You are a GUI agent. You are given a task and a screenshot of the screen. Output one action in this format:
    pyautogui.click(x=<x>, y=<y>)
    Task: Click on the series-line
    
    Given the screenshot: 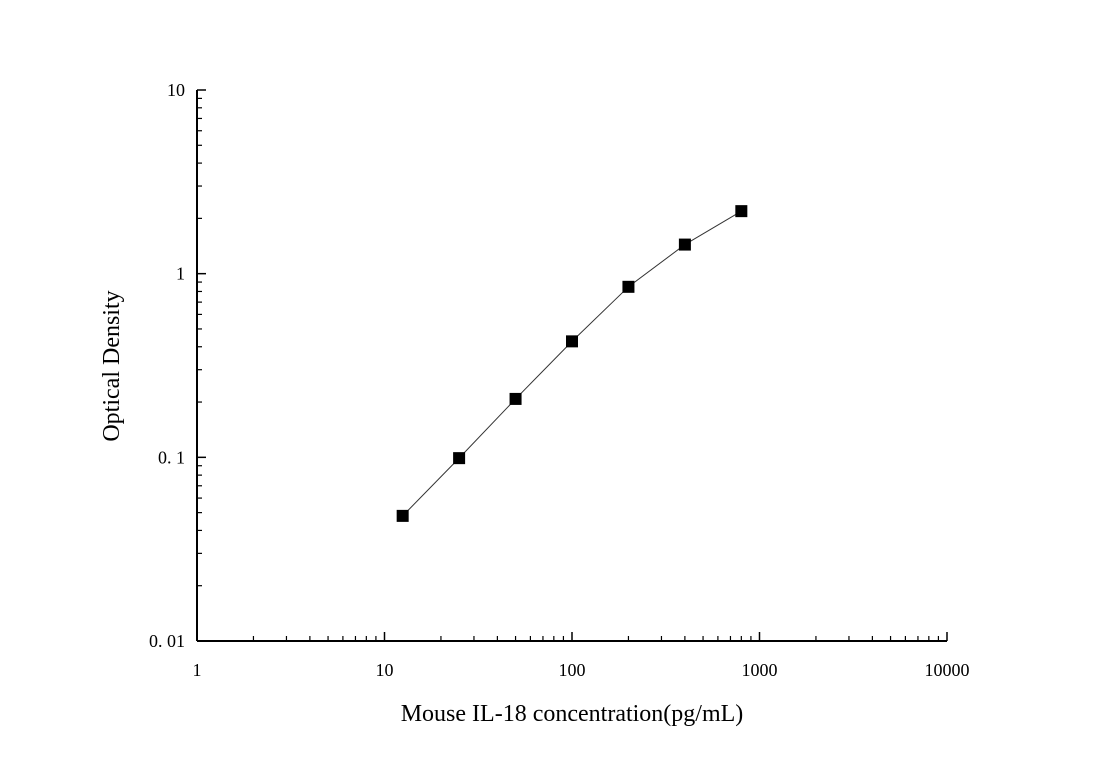 What is the action you would take?
    pyautogui.click(x=572, y=363)
    